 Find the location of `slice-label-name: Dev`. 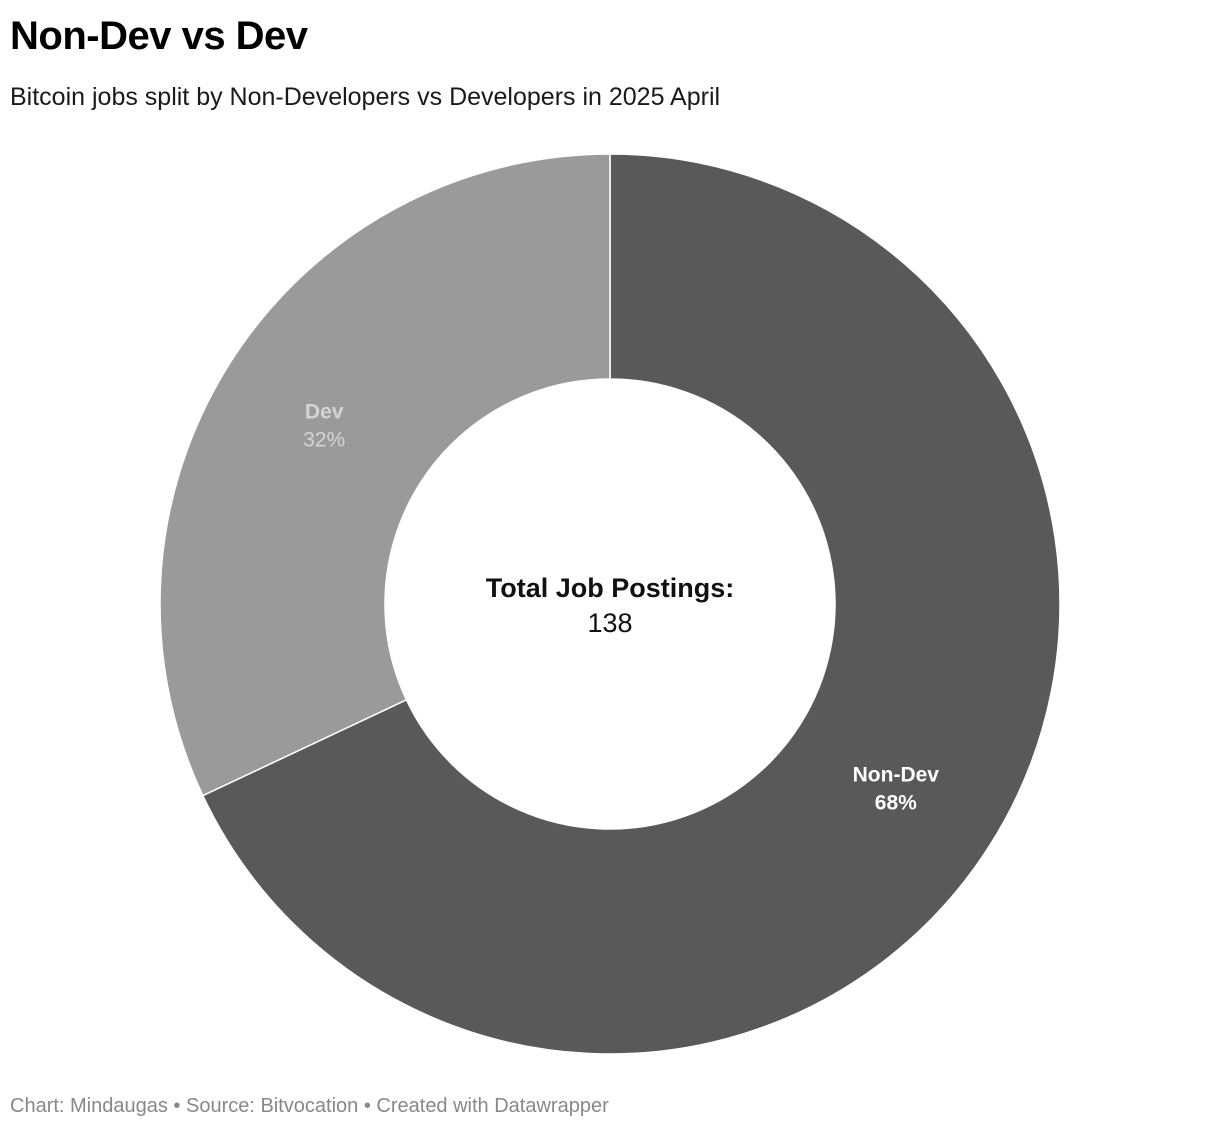

slice-label-name: Dev is located at coordinates (324, 412).